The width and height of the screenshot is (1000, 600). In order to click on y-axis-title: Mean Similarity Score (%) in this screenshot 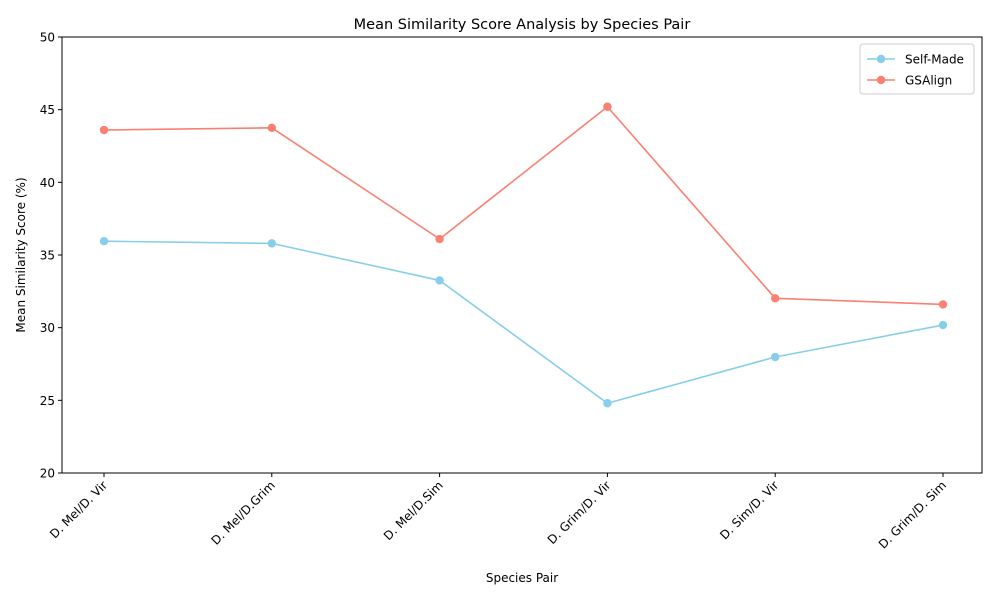, I will do `click(21, 254)`.